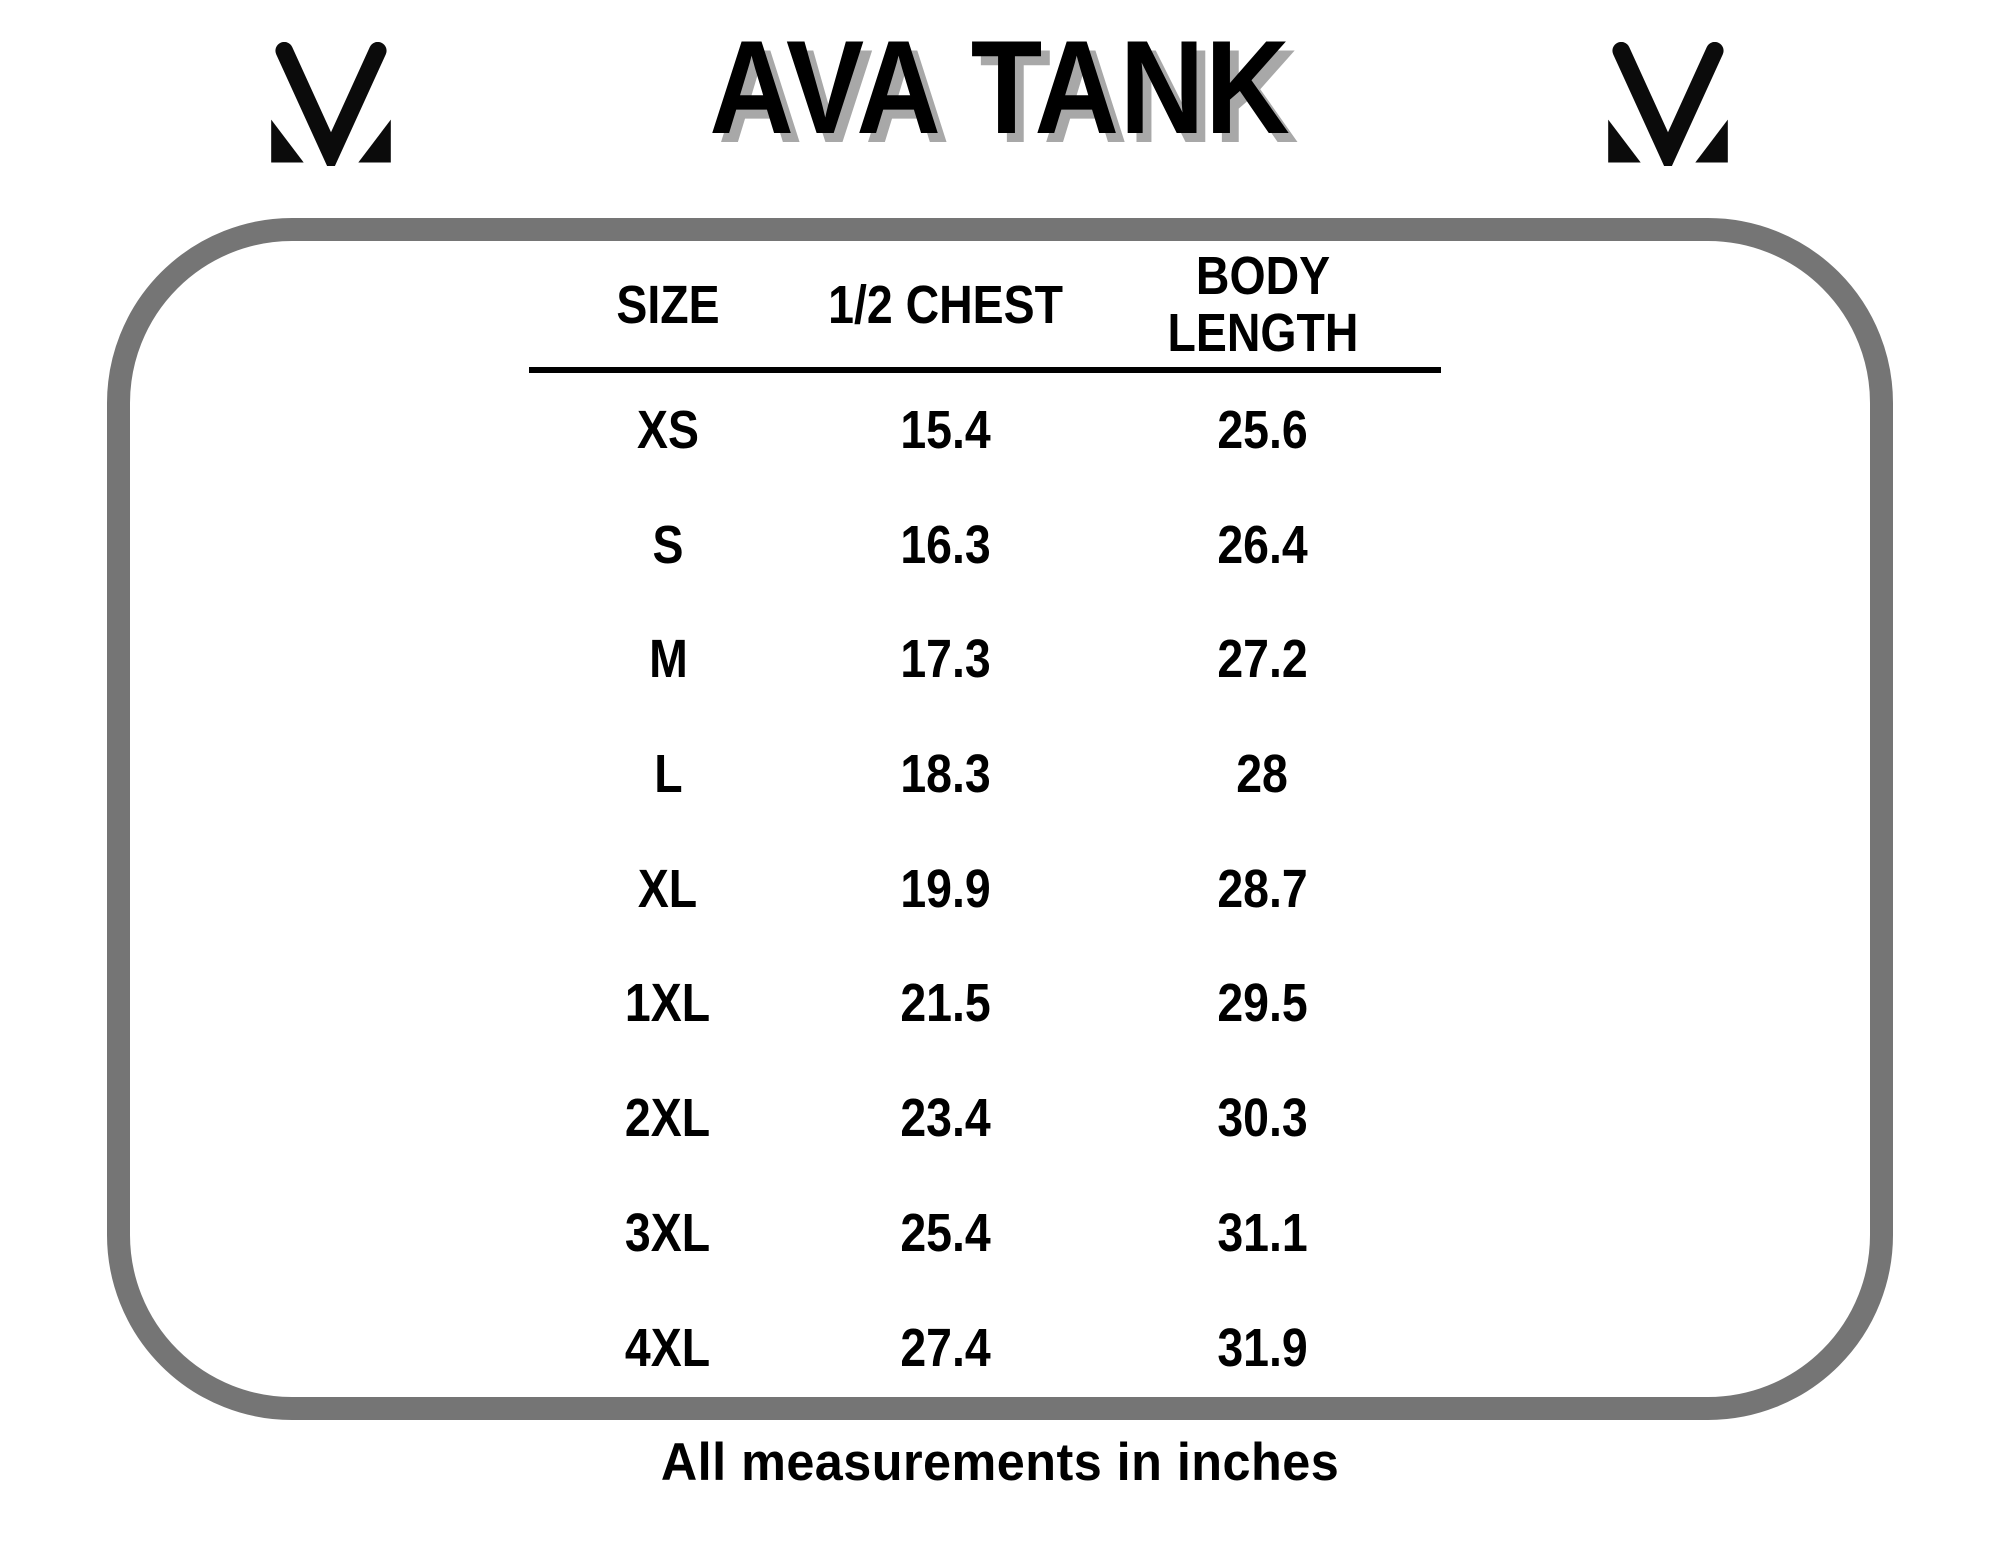 Image resolution: width=2000 pixels, height=1545 pixels. What do you see at coordinates (1000, 88) in the screenshot?
I see `page-title: AVA TANK` at bounding box center [1000, 88].